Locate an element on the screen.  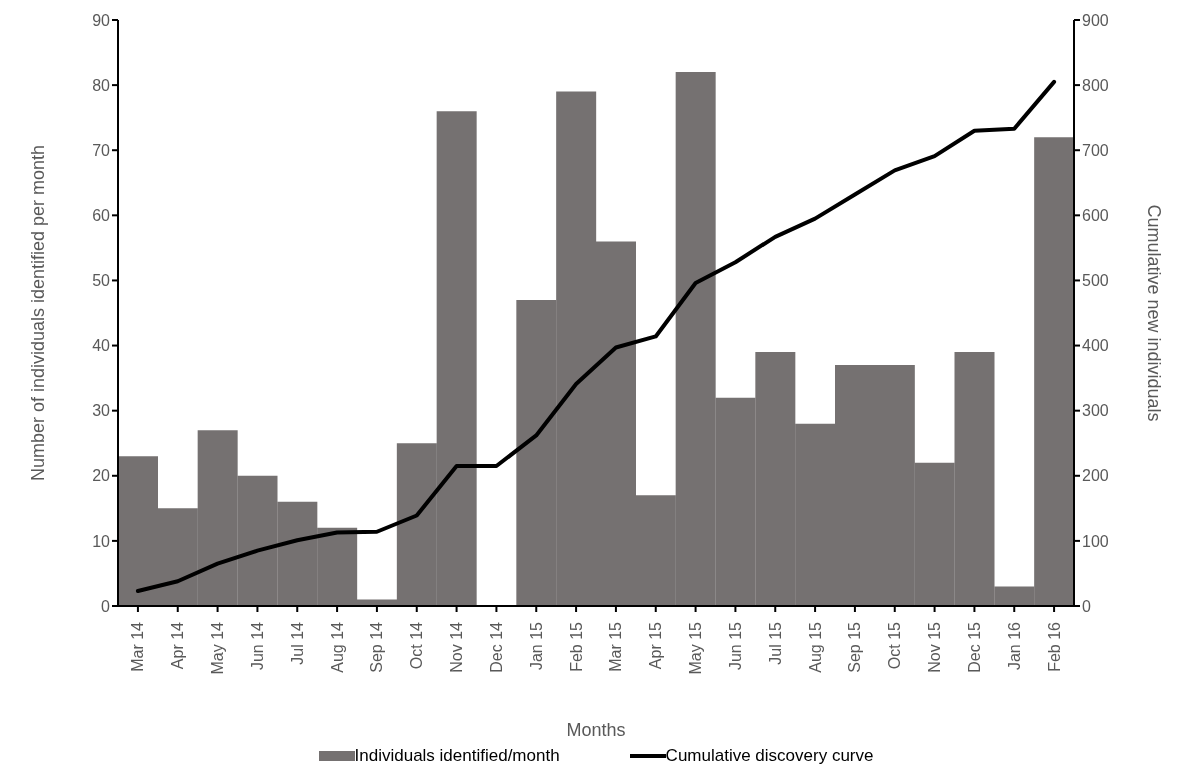
x-tick-label: Apr 15 is located at coordinates (656, 645).